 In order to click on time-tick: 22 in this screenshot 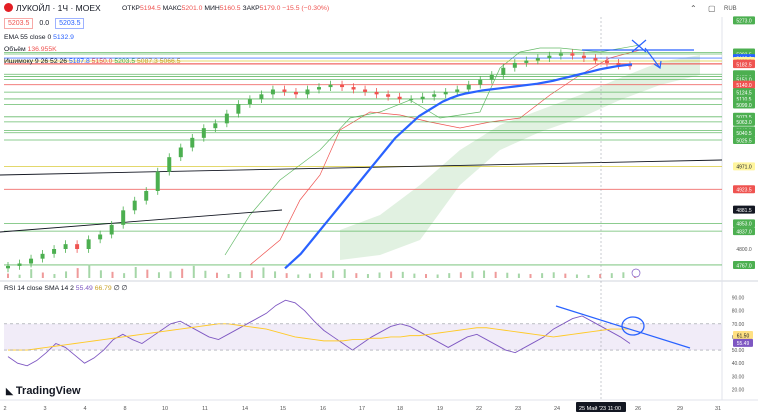, I will do `click(479, 409)`.